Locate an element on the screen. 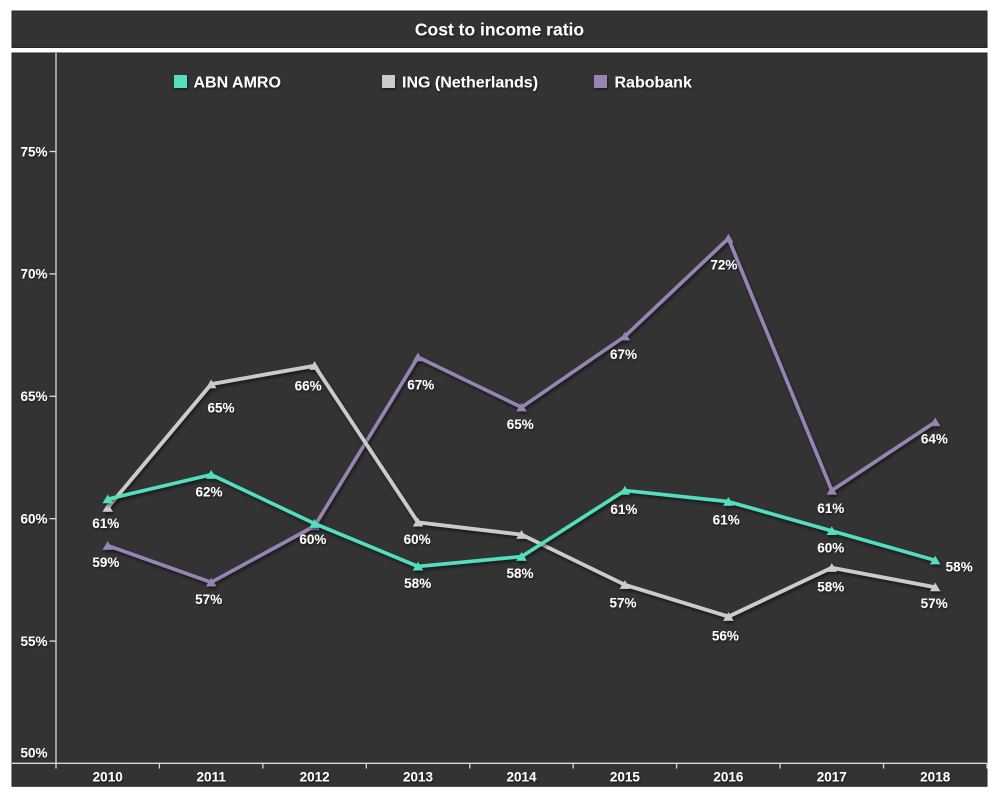  svg-text: 2018 is located at coordinates (935, 776).